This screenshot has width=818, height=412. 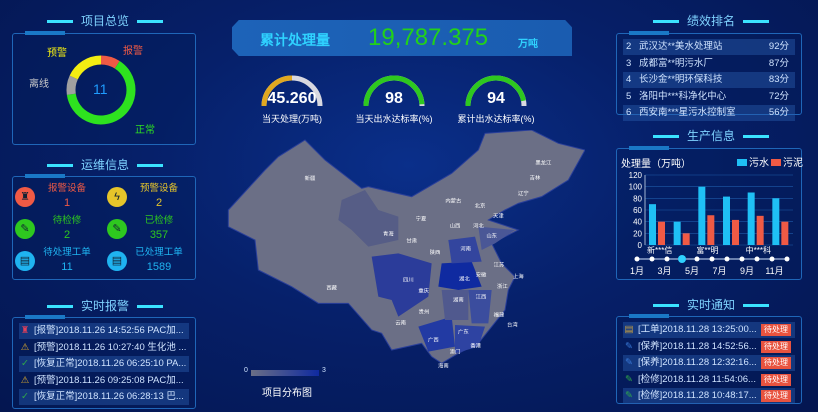 I want to click on map-legend-bar, so click(x=285, y=373).